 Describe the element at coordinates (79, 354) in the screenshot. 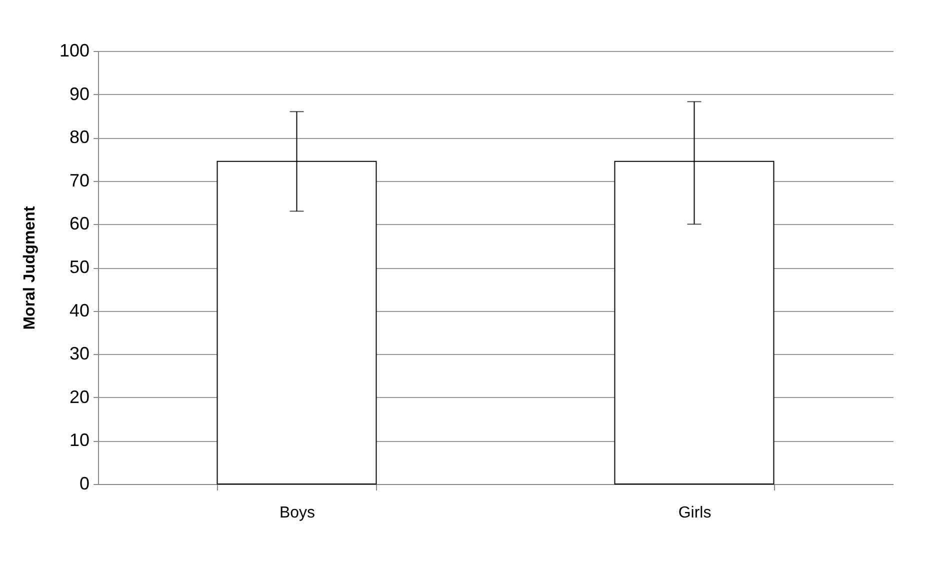

I see `y-tick-label: 30` at that location.